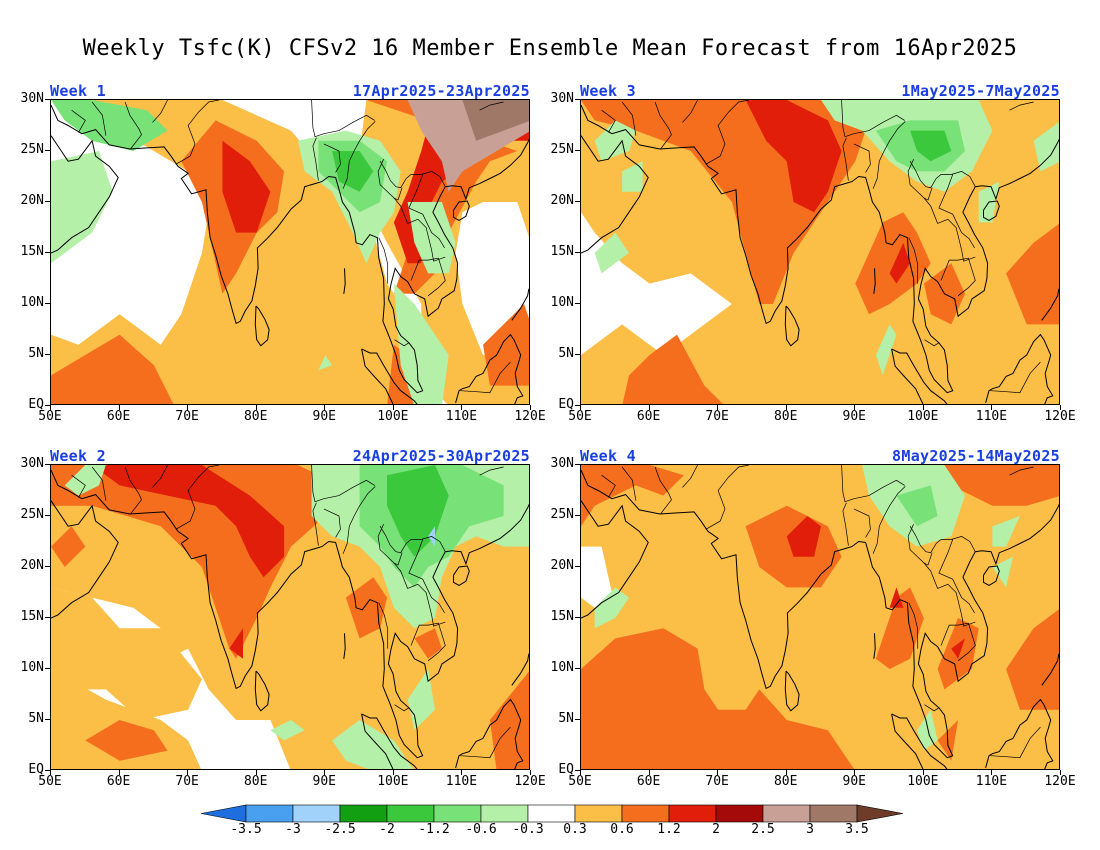  What do you see at coordinates (763, 829) in the screenshot?
I see `colorbar-label: 2.5` at bounding box center [763, 829].